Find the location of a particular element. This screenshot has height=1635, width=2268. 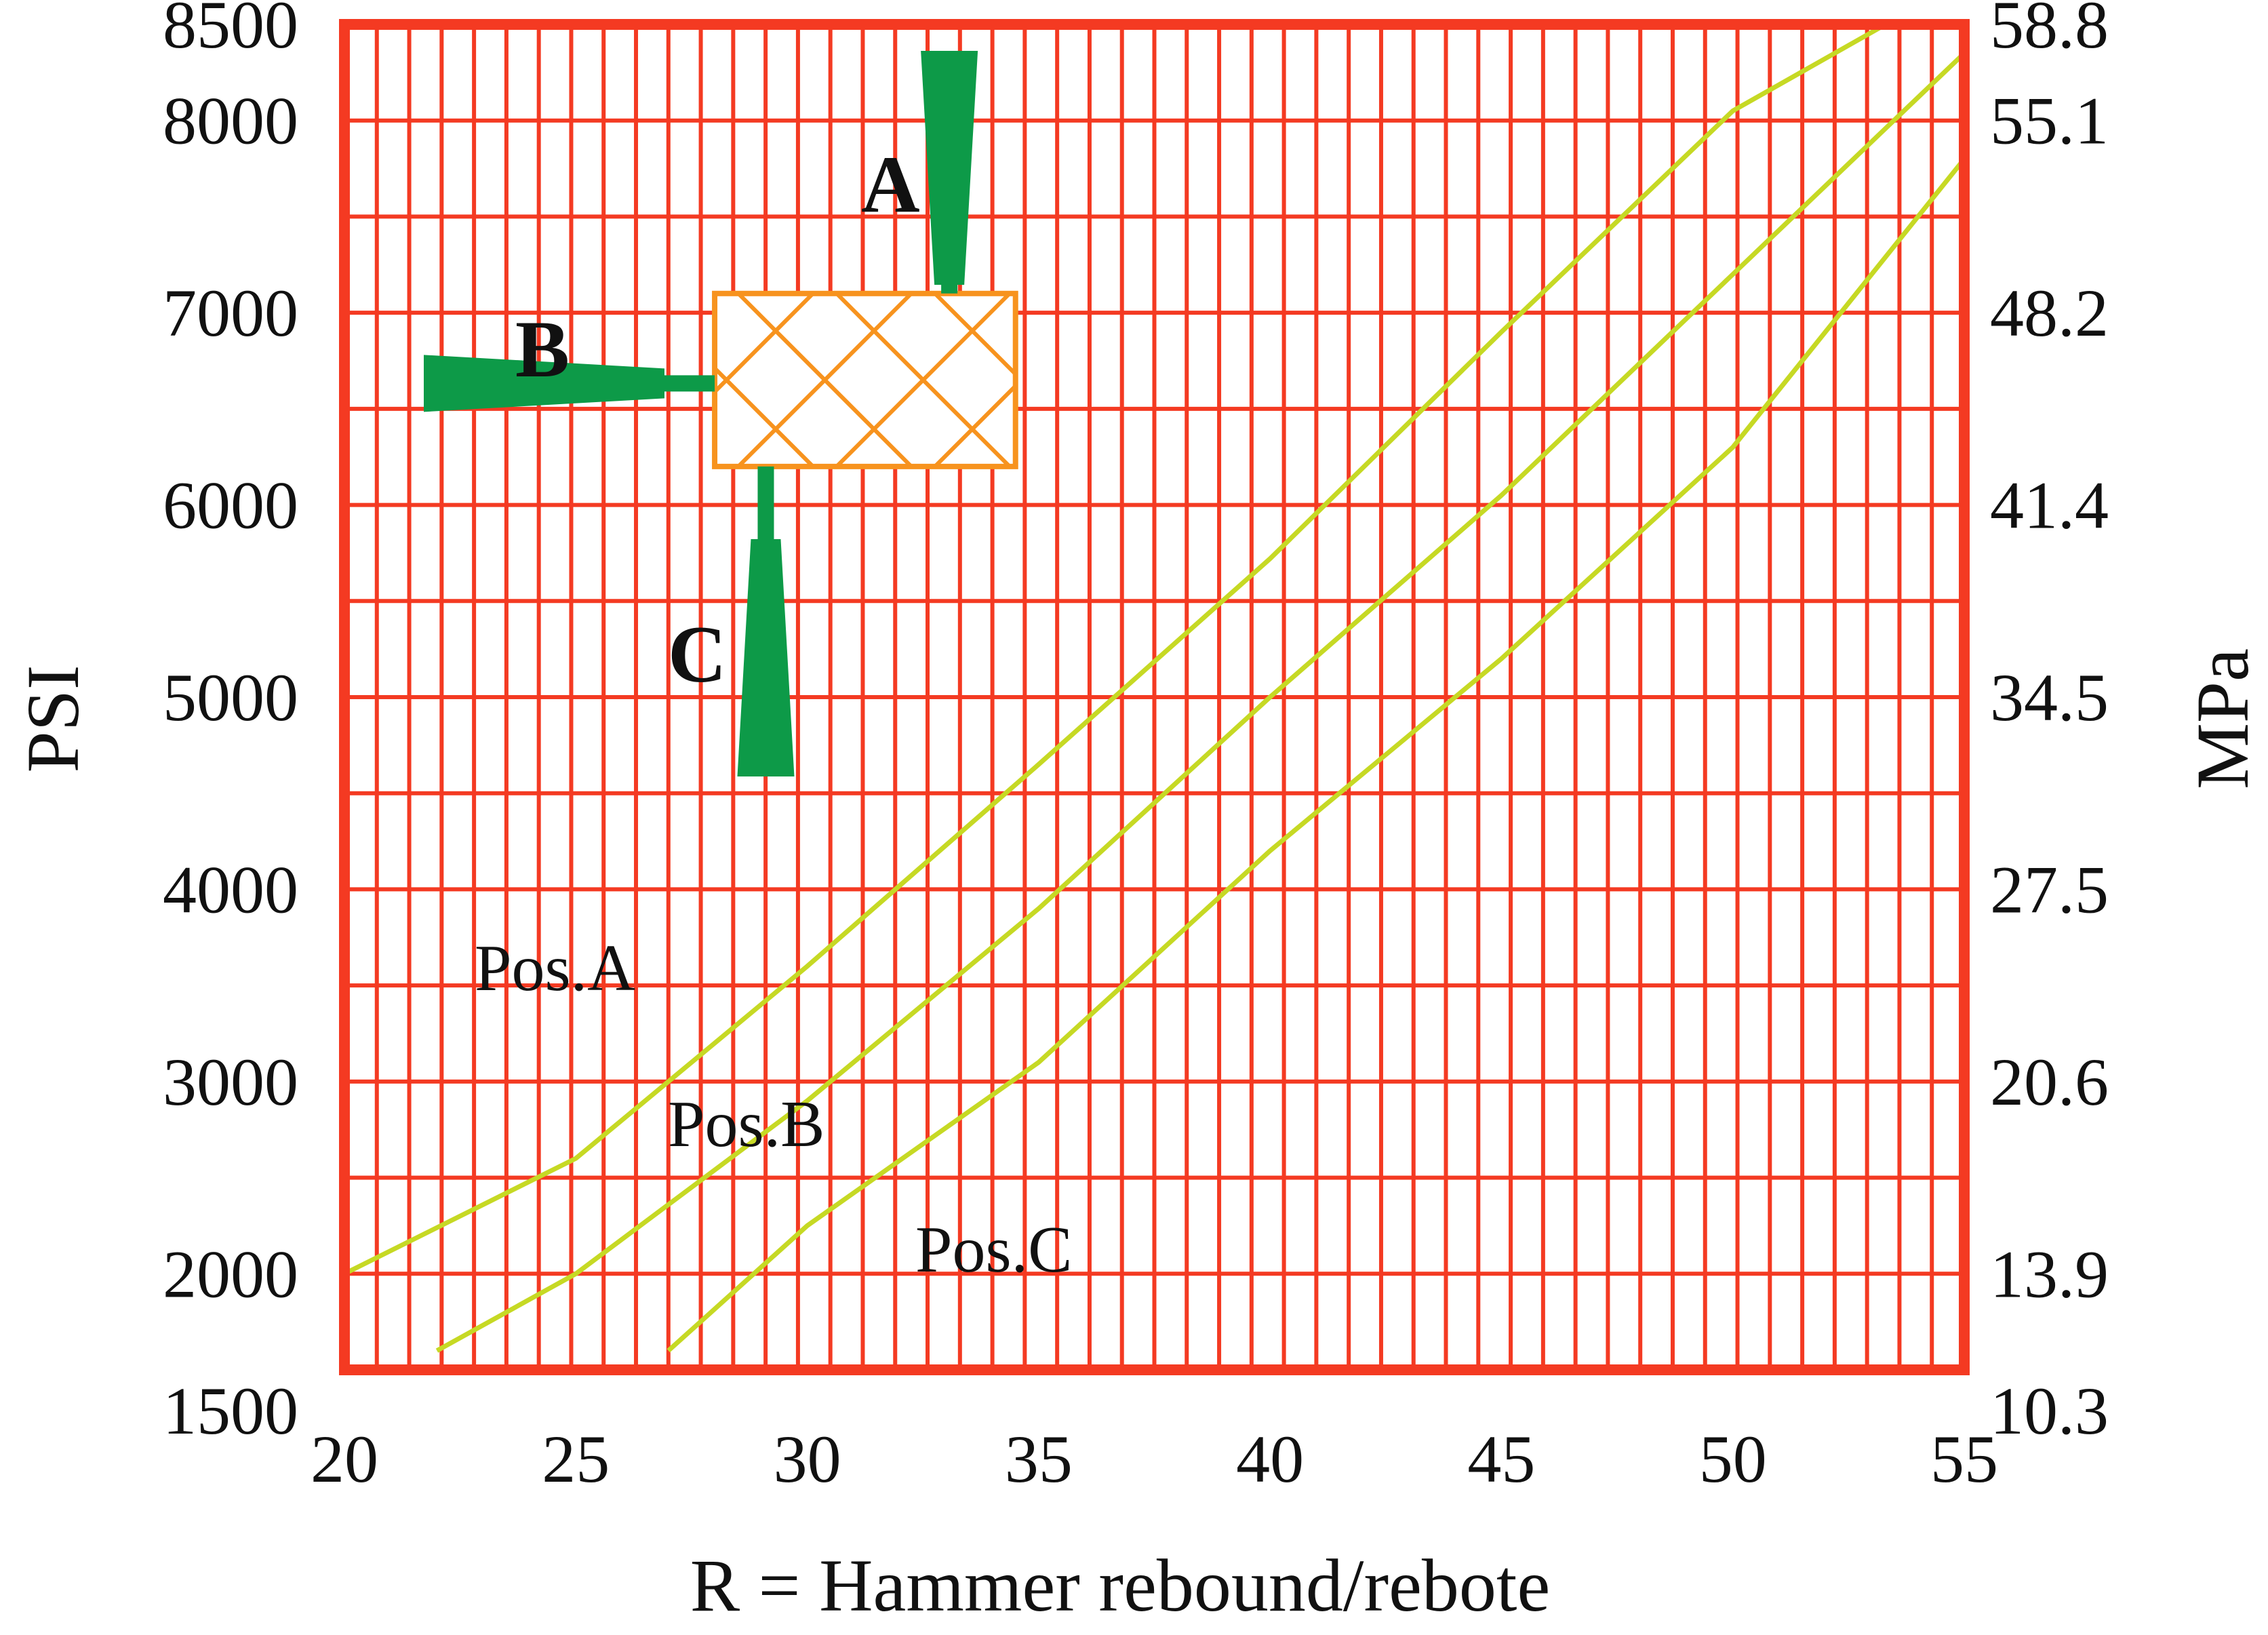

curve-label-pos-a: Pos.A is located at coordinates (555, 969).